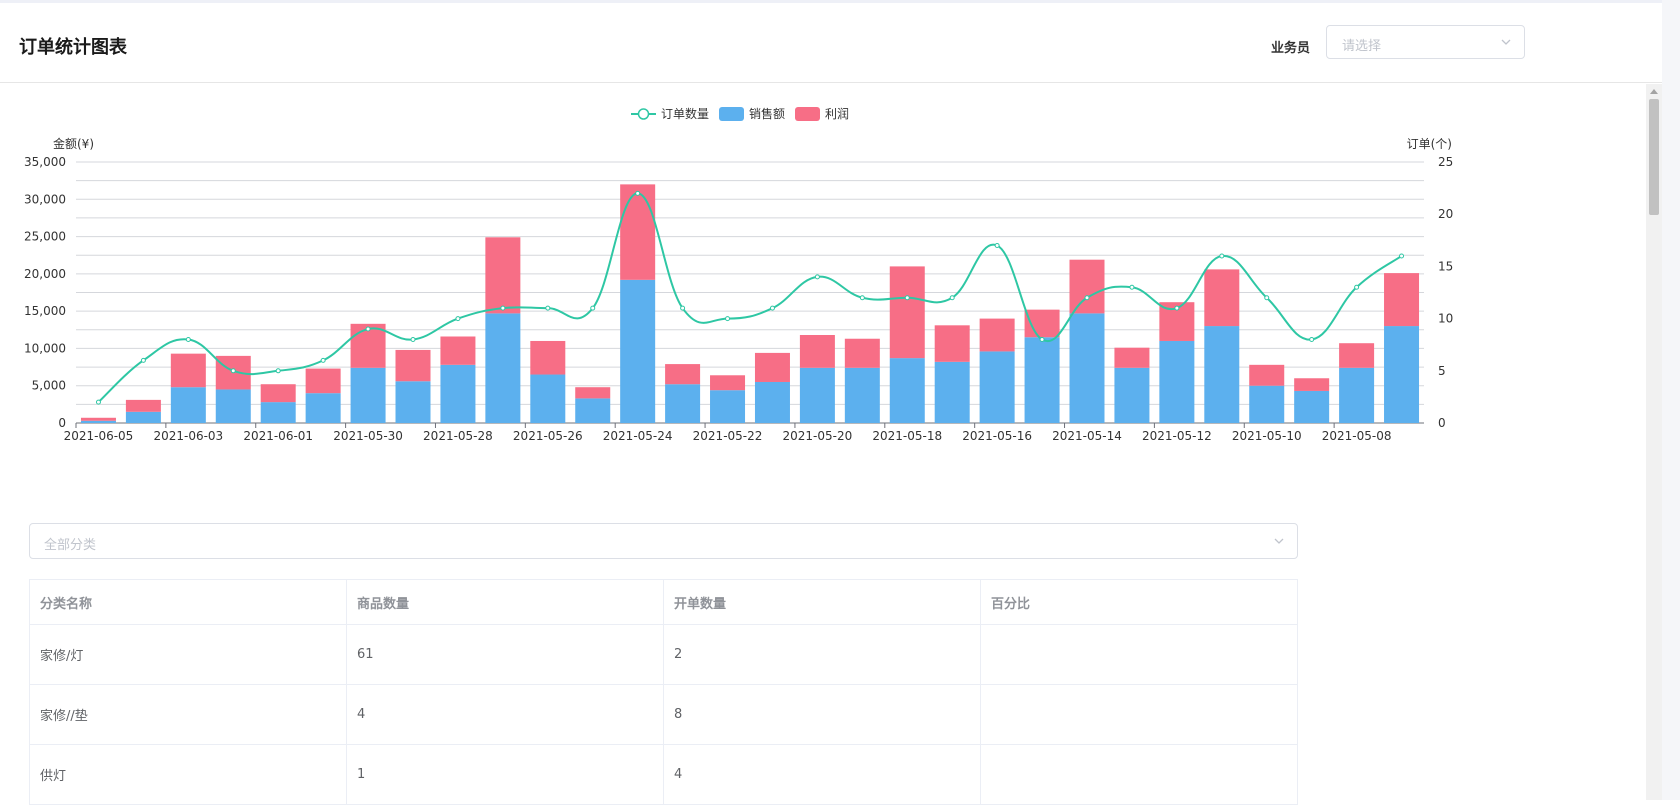 The width and height of the screenshot is (1680, 805). I want to click on x-axis-tick-label: 2021-06-05, so click(99, 436).